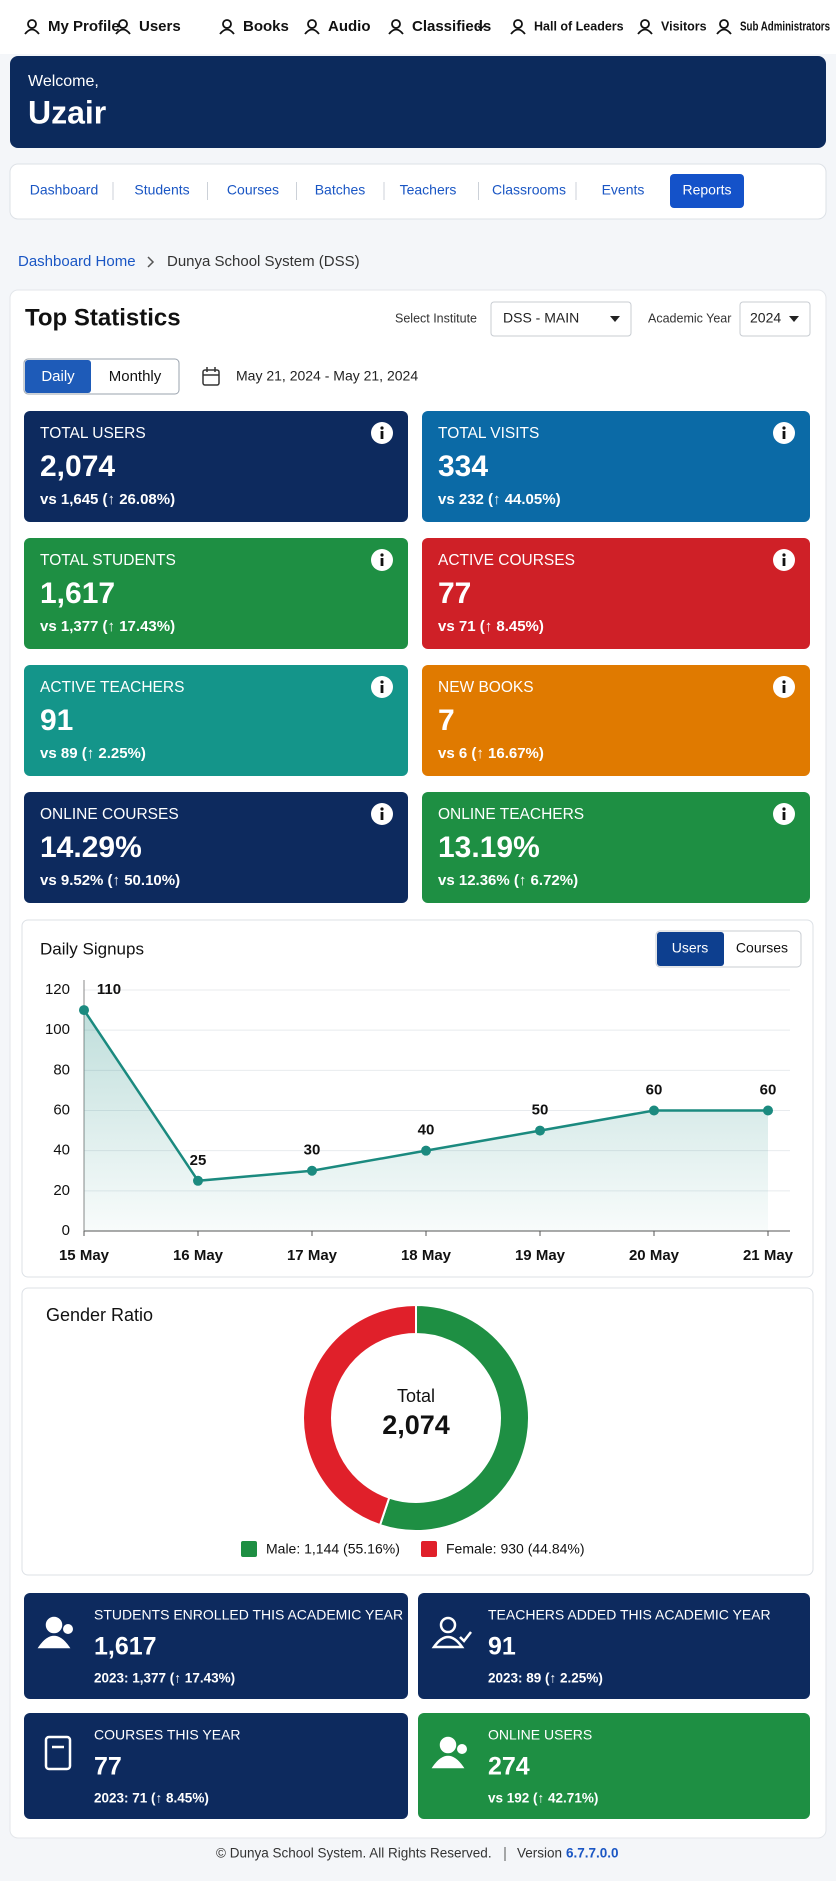 This screenshot has width=836, height=1881. I want to click on nav-item: My Profile, so click(84, 26).